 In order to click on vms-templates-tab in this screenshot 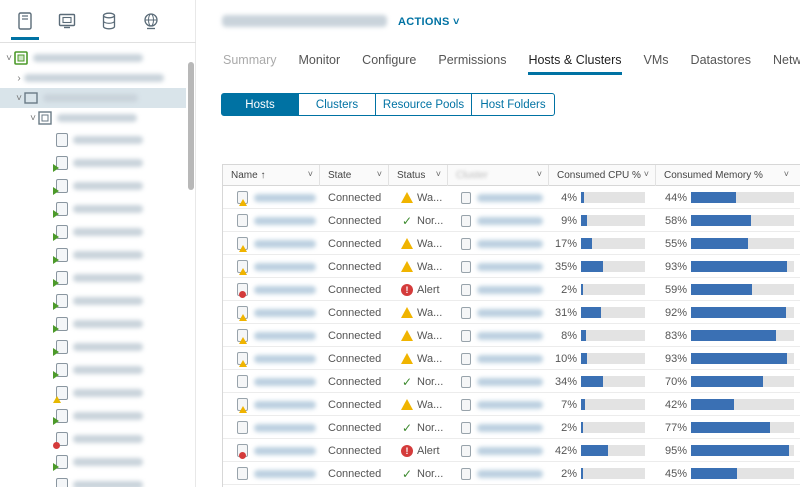, I will do `click(67, 21)`.